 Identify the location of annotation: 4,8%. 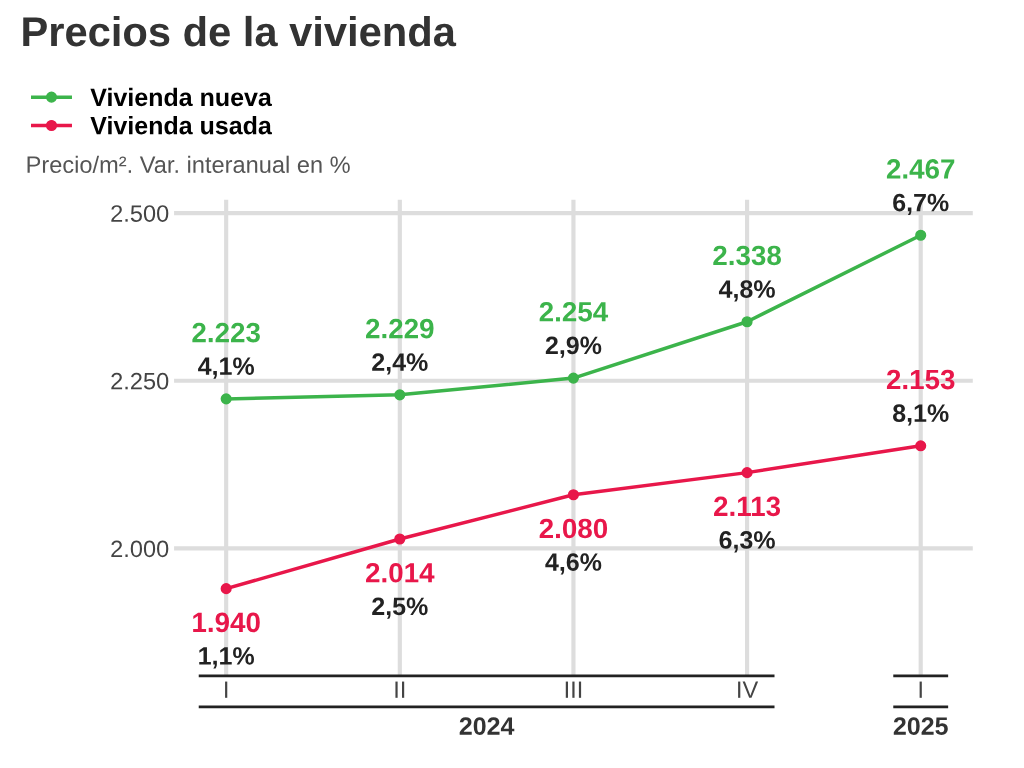
(746, 291).